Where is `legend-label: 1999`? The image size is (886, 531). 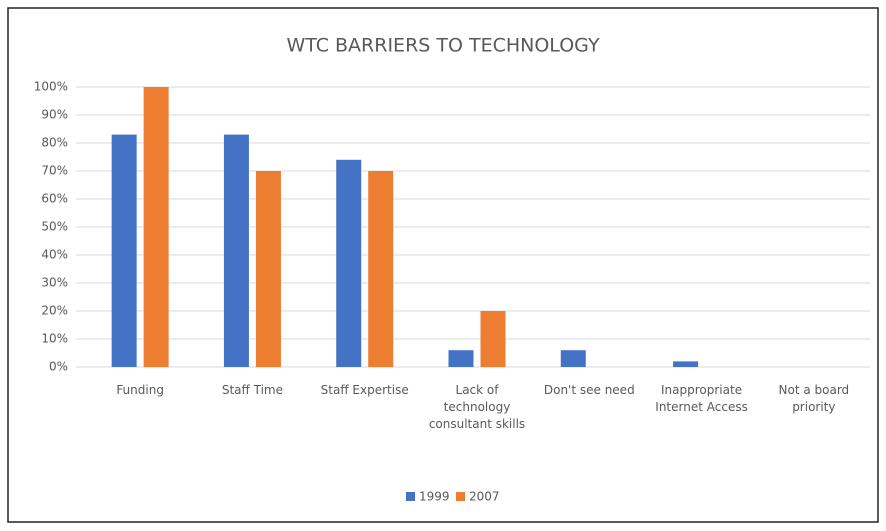
legend-label: 1999 is located at coordinates (434, 497).